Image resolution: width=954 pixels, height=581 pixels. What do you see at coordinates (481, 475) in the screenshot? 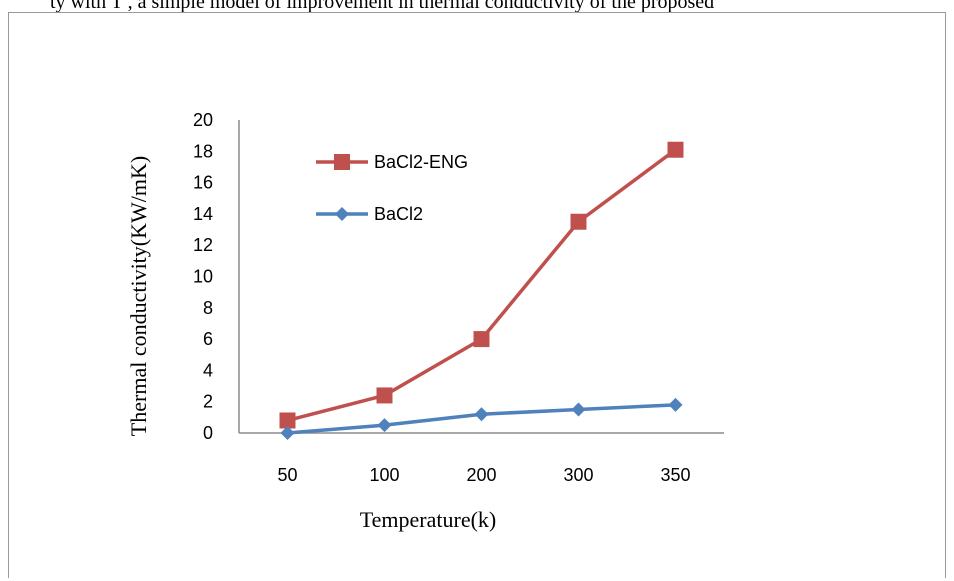
I see `x-tick-label: 200` at bounding box center [481, 475].